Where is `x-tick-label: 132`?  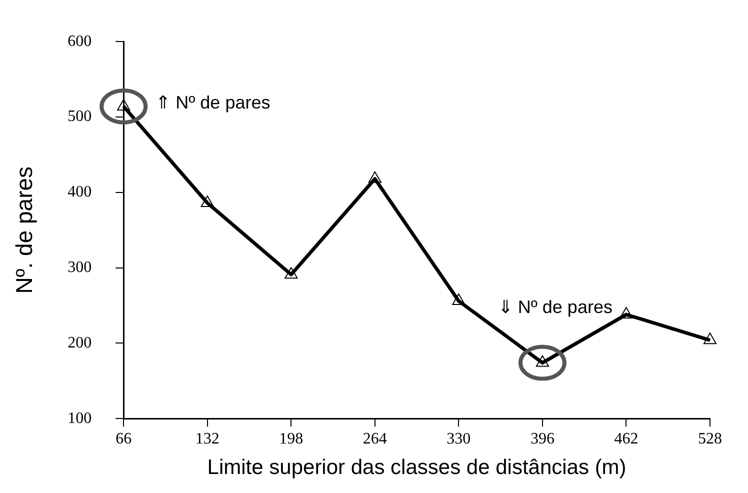 x-tick-label: 132 is located at coordinates (207, 439).